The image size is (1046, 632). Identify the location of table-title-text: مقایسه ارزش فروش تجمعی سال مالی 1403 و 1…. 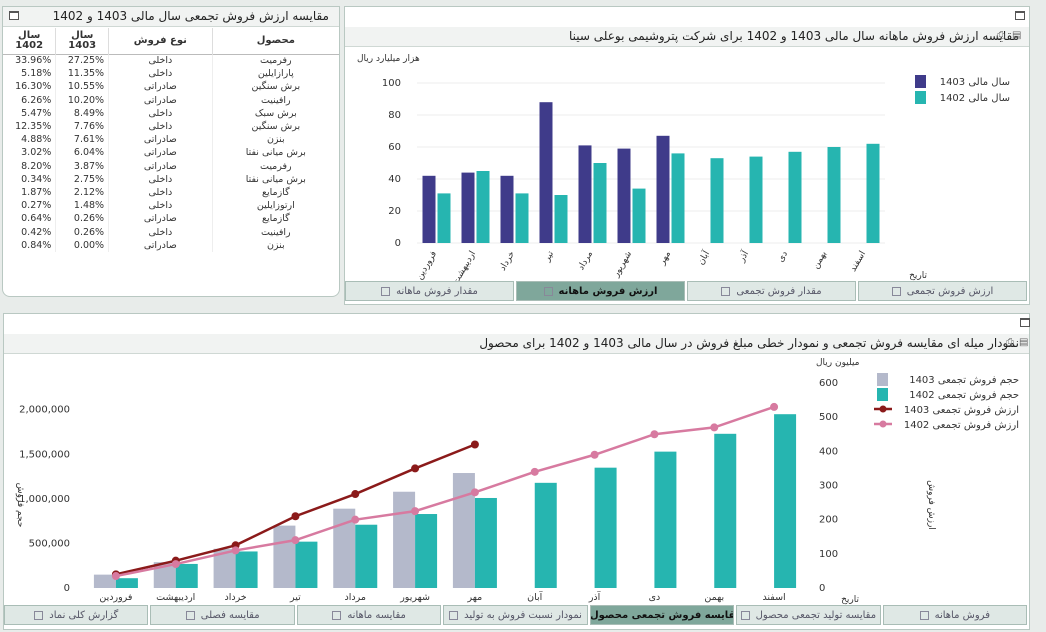
(190, 16).